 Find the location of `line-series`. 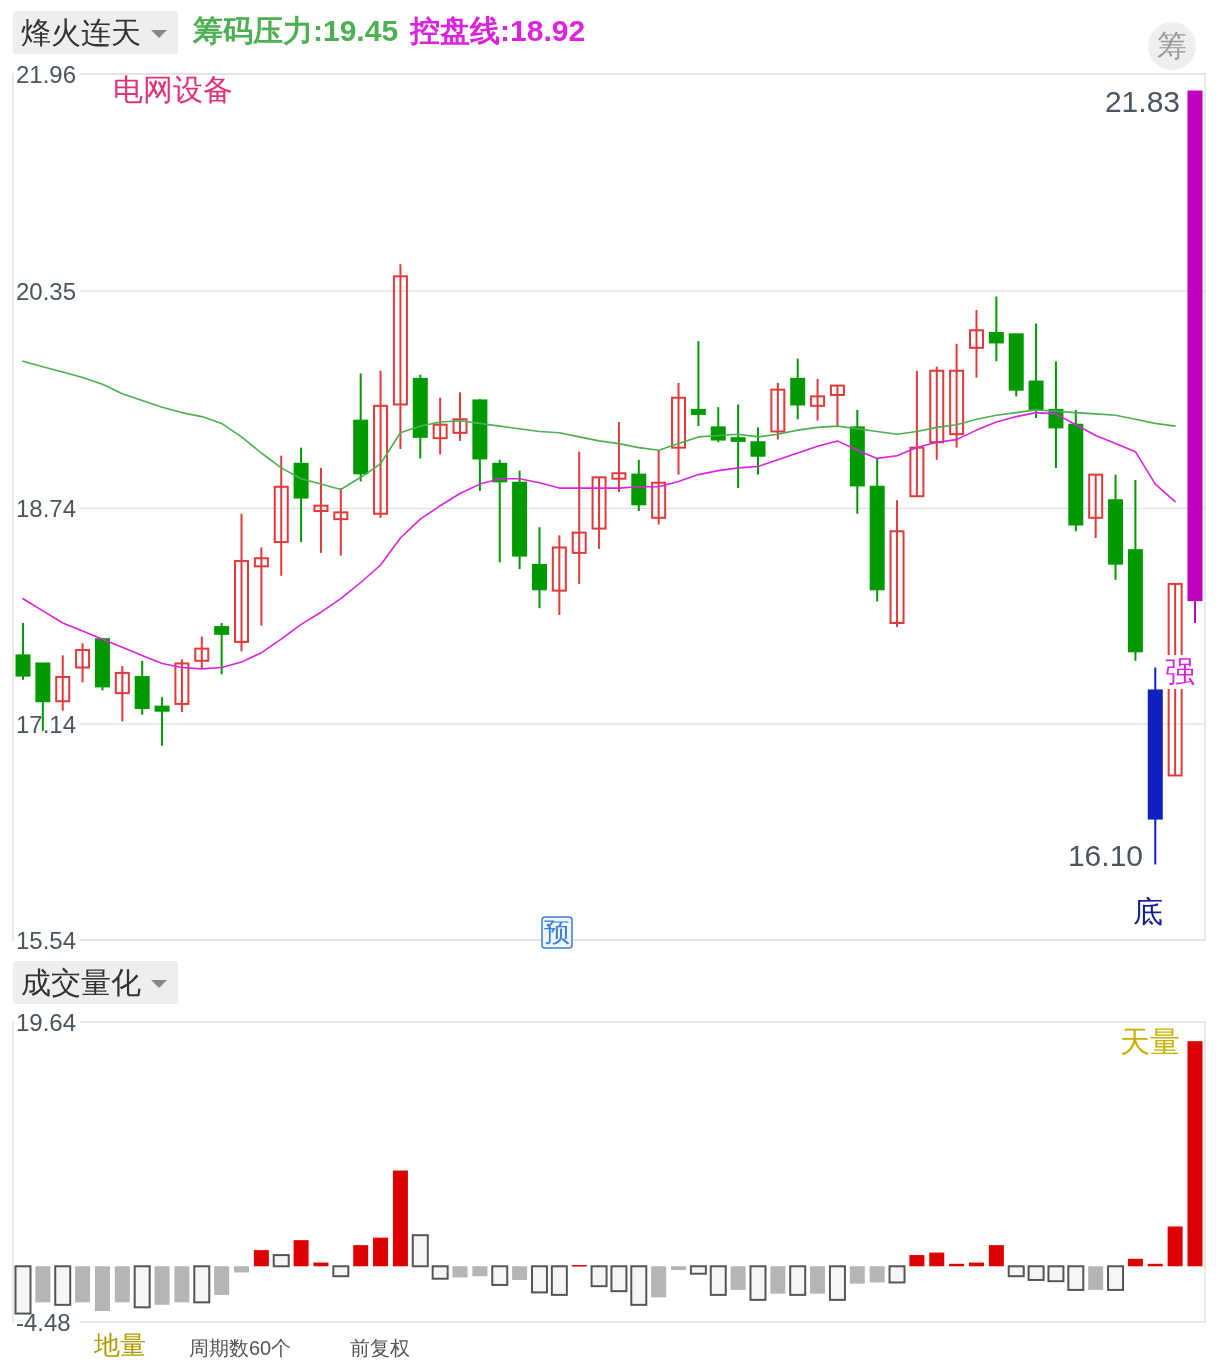

line-series is located at coordinates (599, 425).